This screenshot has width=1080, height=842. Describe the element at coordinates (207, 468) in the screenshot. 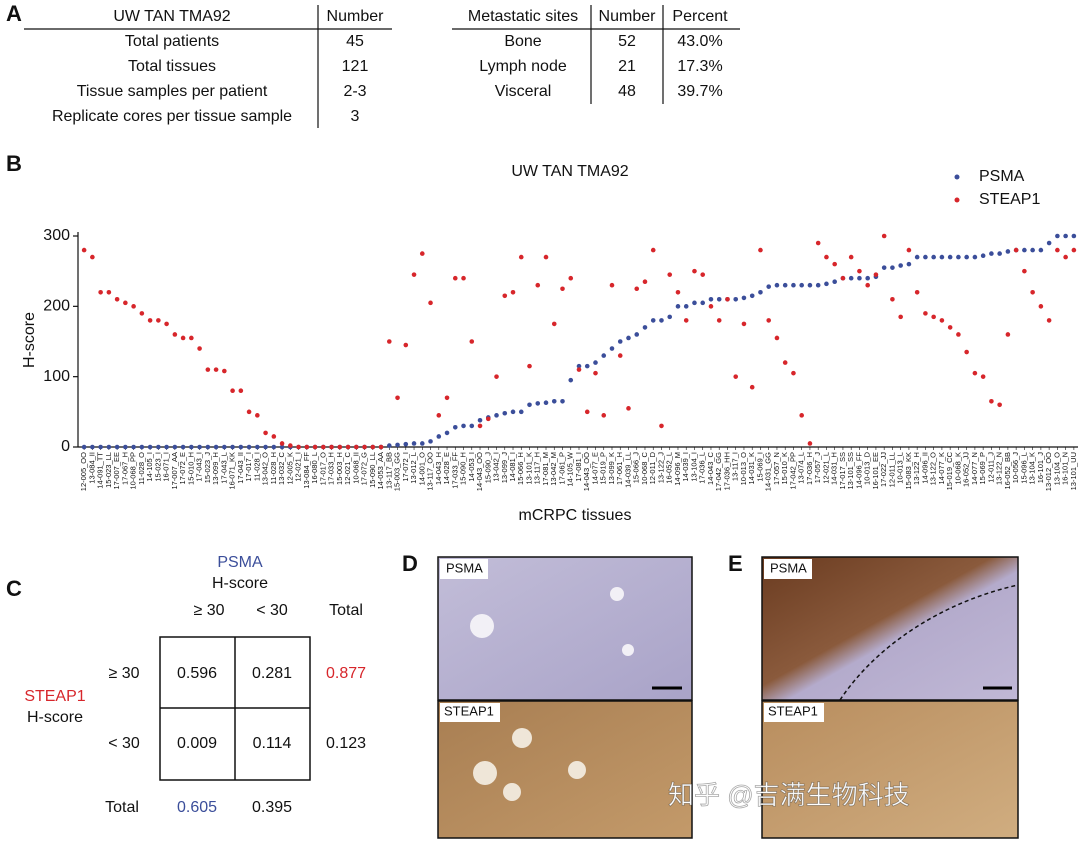

I see `x-tick-label: 15-023_J` at that location.